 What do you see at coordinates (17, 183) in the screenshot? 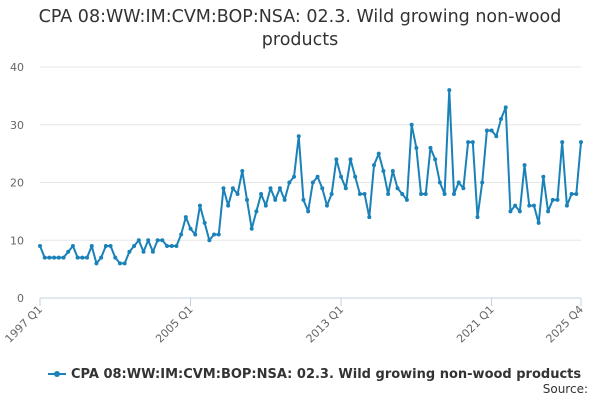
I see `y-tick-label: 20` at bounding box center [17, 183].